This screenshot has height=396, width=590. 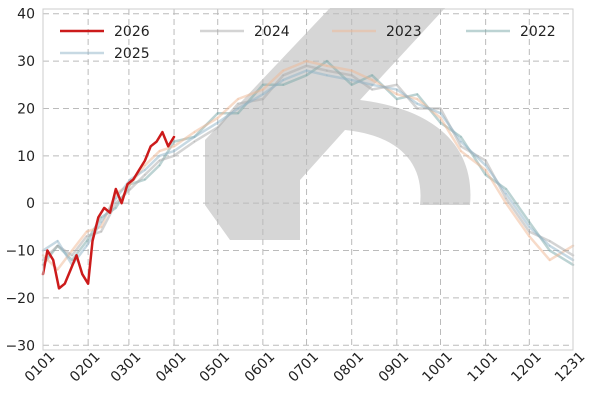 I want to click on series-line-2026, so click(x=108, y=210).